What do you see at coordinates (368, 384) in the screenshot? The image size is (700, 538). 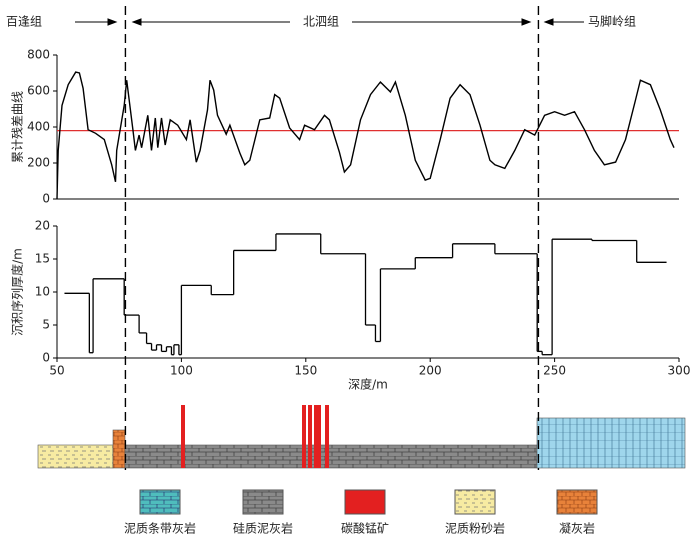 I see `x-axis-label: 深度/m` at bounding box center [368, 384].